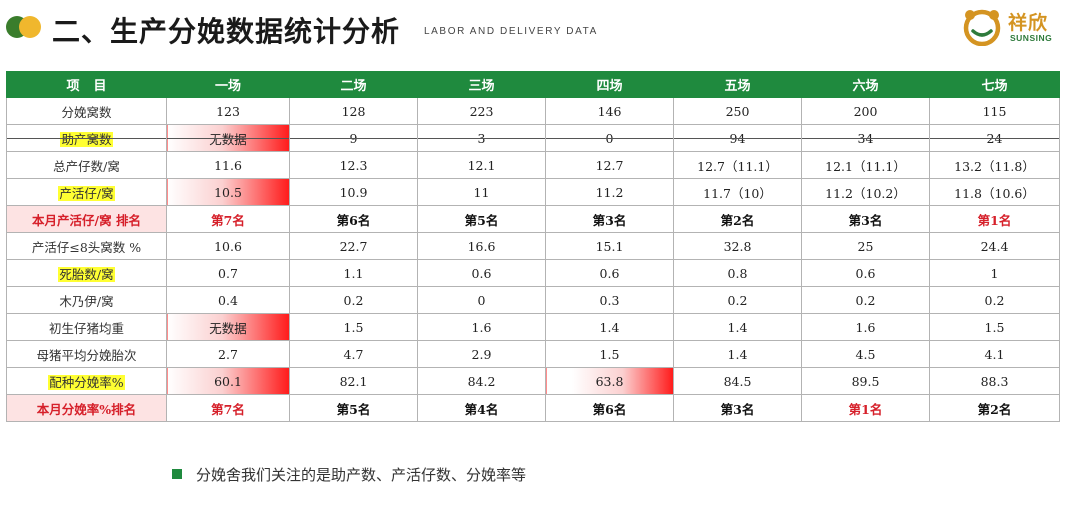  I want to click on table-cell: 4.1, so click(994, 354).